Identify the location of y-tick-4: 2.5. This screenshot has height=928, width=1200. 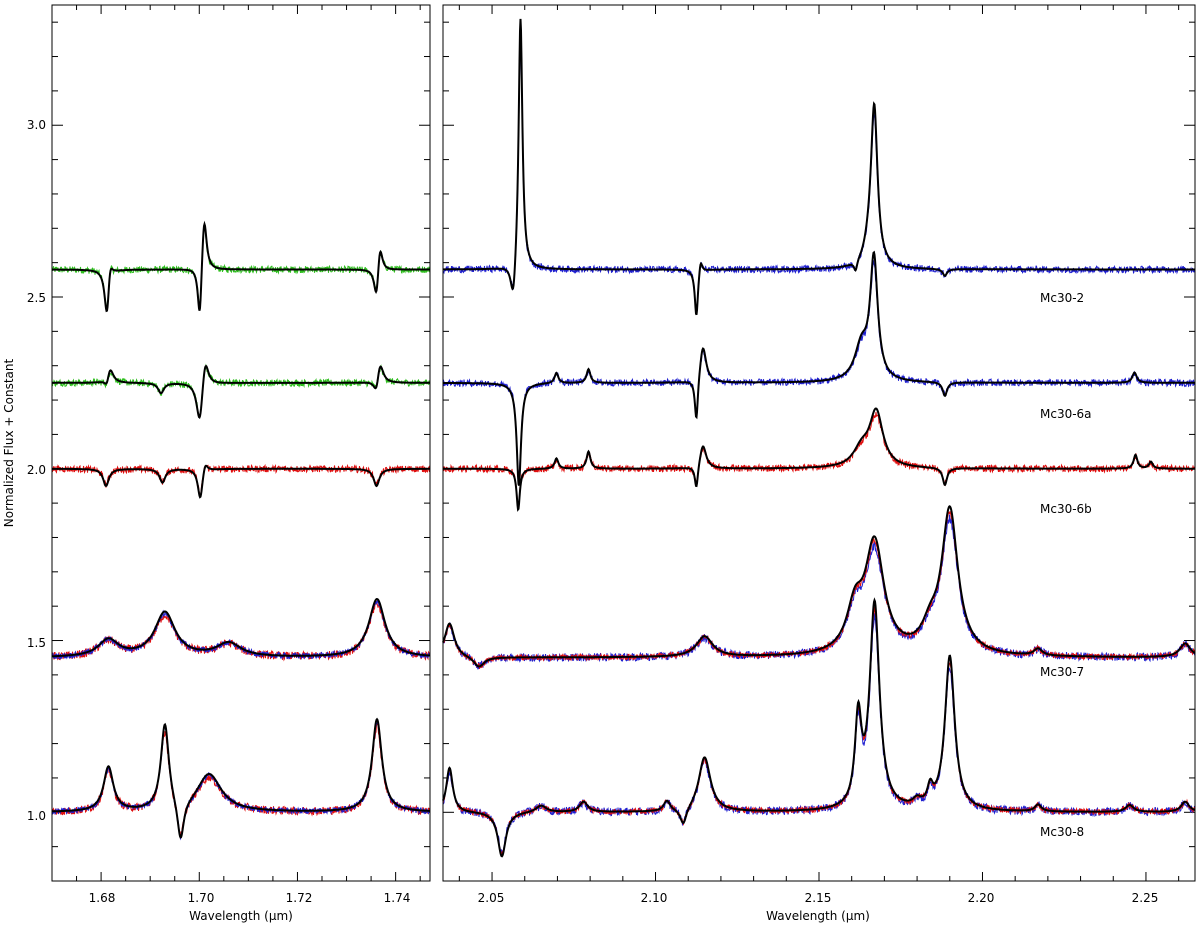
(36, 298).